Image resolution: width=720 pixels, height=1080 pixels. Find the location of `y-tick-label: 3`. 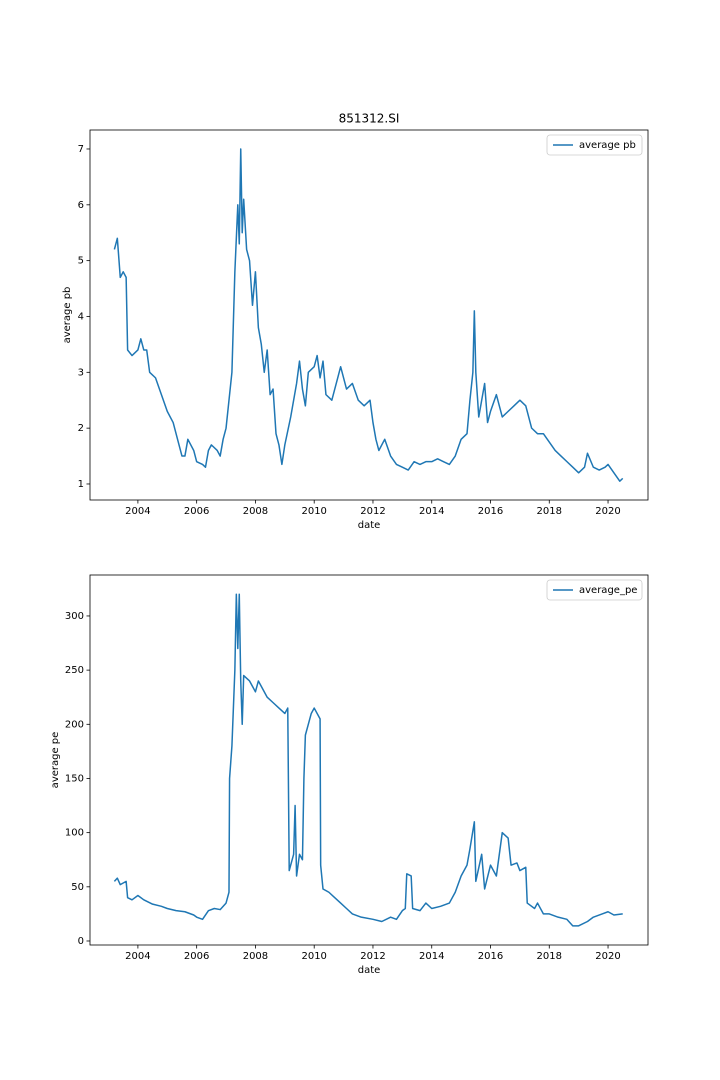

y-tick-label: 3 is located at coordinates (81, 372).